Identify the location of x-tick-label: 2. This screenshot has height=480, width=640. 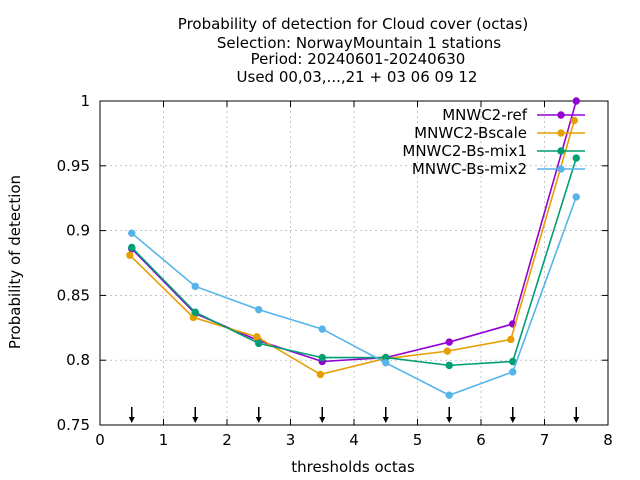
(227, 440).